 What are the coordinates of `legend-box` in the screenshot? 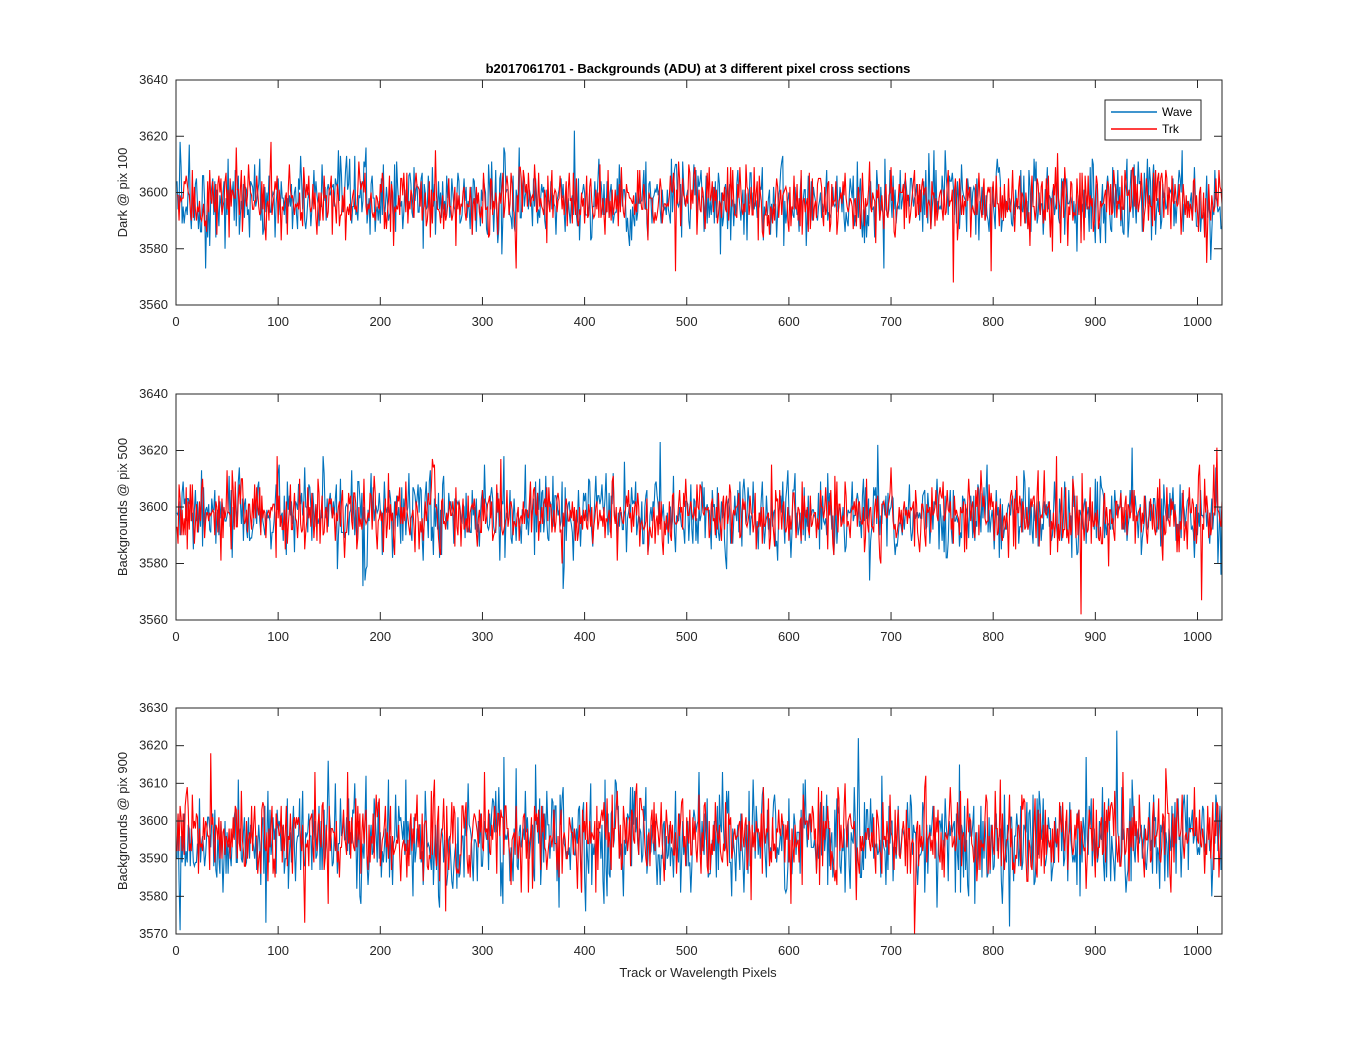 It's located at (1153, 120).